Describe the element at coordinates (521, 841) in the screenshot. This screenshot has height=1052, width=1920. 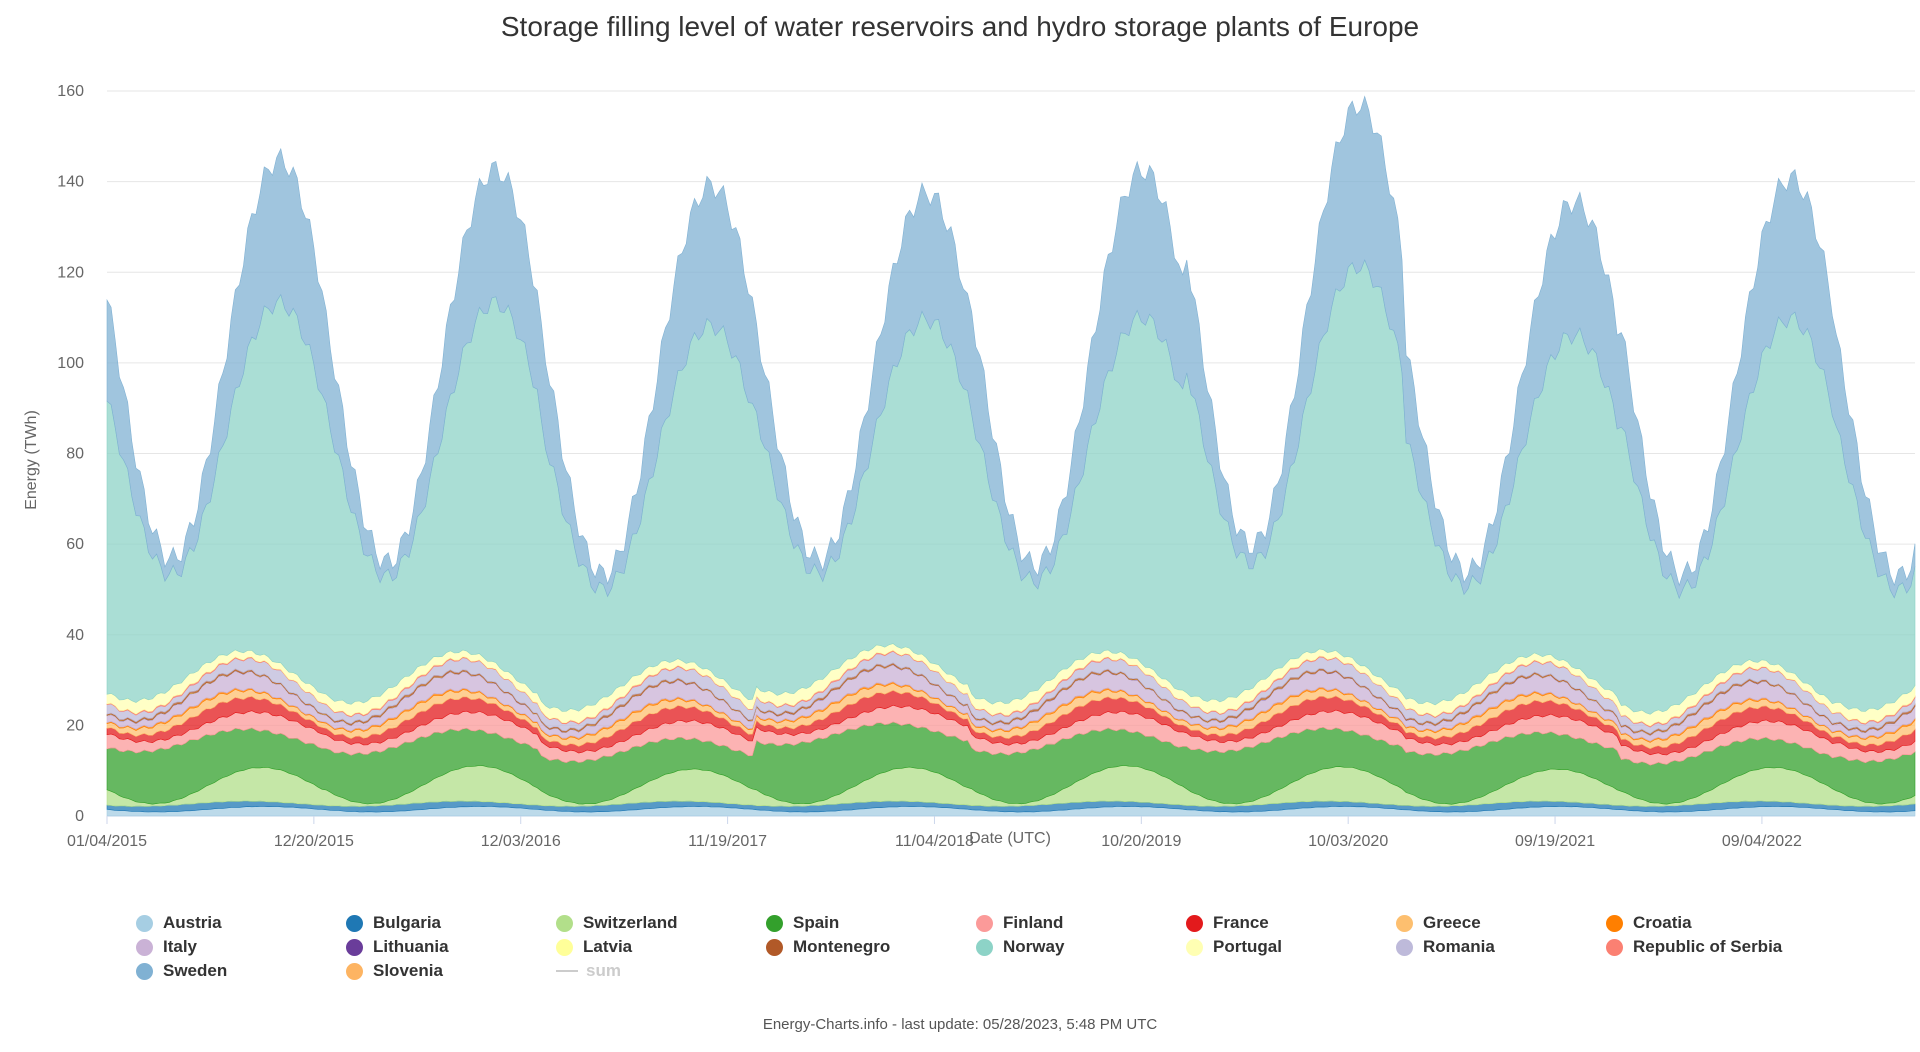
I see `x-tick-label: 12/03/2016` at that location.